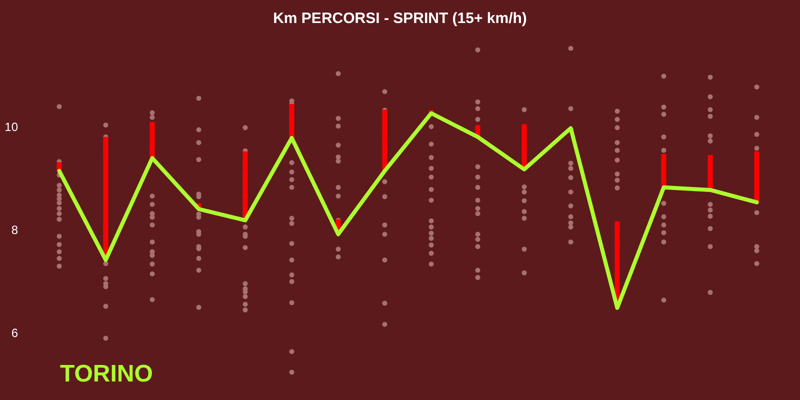  What do you see at coordinates (400, 18) in the screenshot?
I see `text: Km PERCORSI - SPRINT (15+ km/h)` at bounding box center [400, 18].